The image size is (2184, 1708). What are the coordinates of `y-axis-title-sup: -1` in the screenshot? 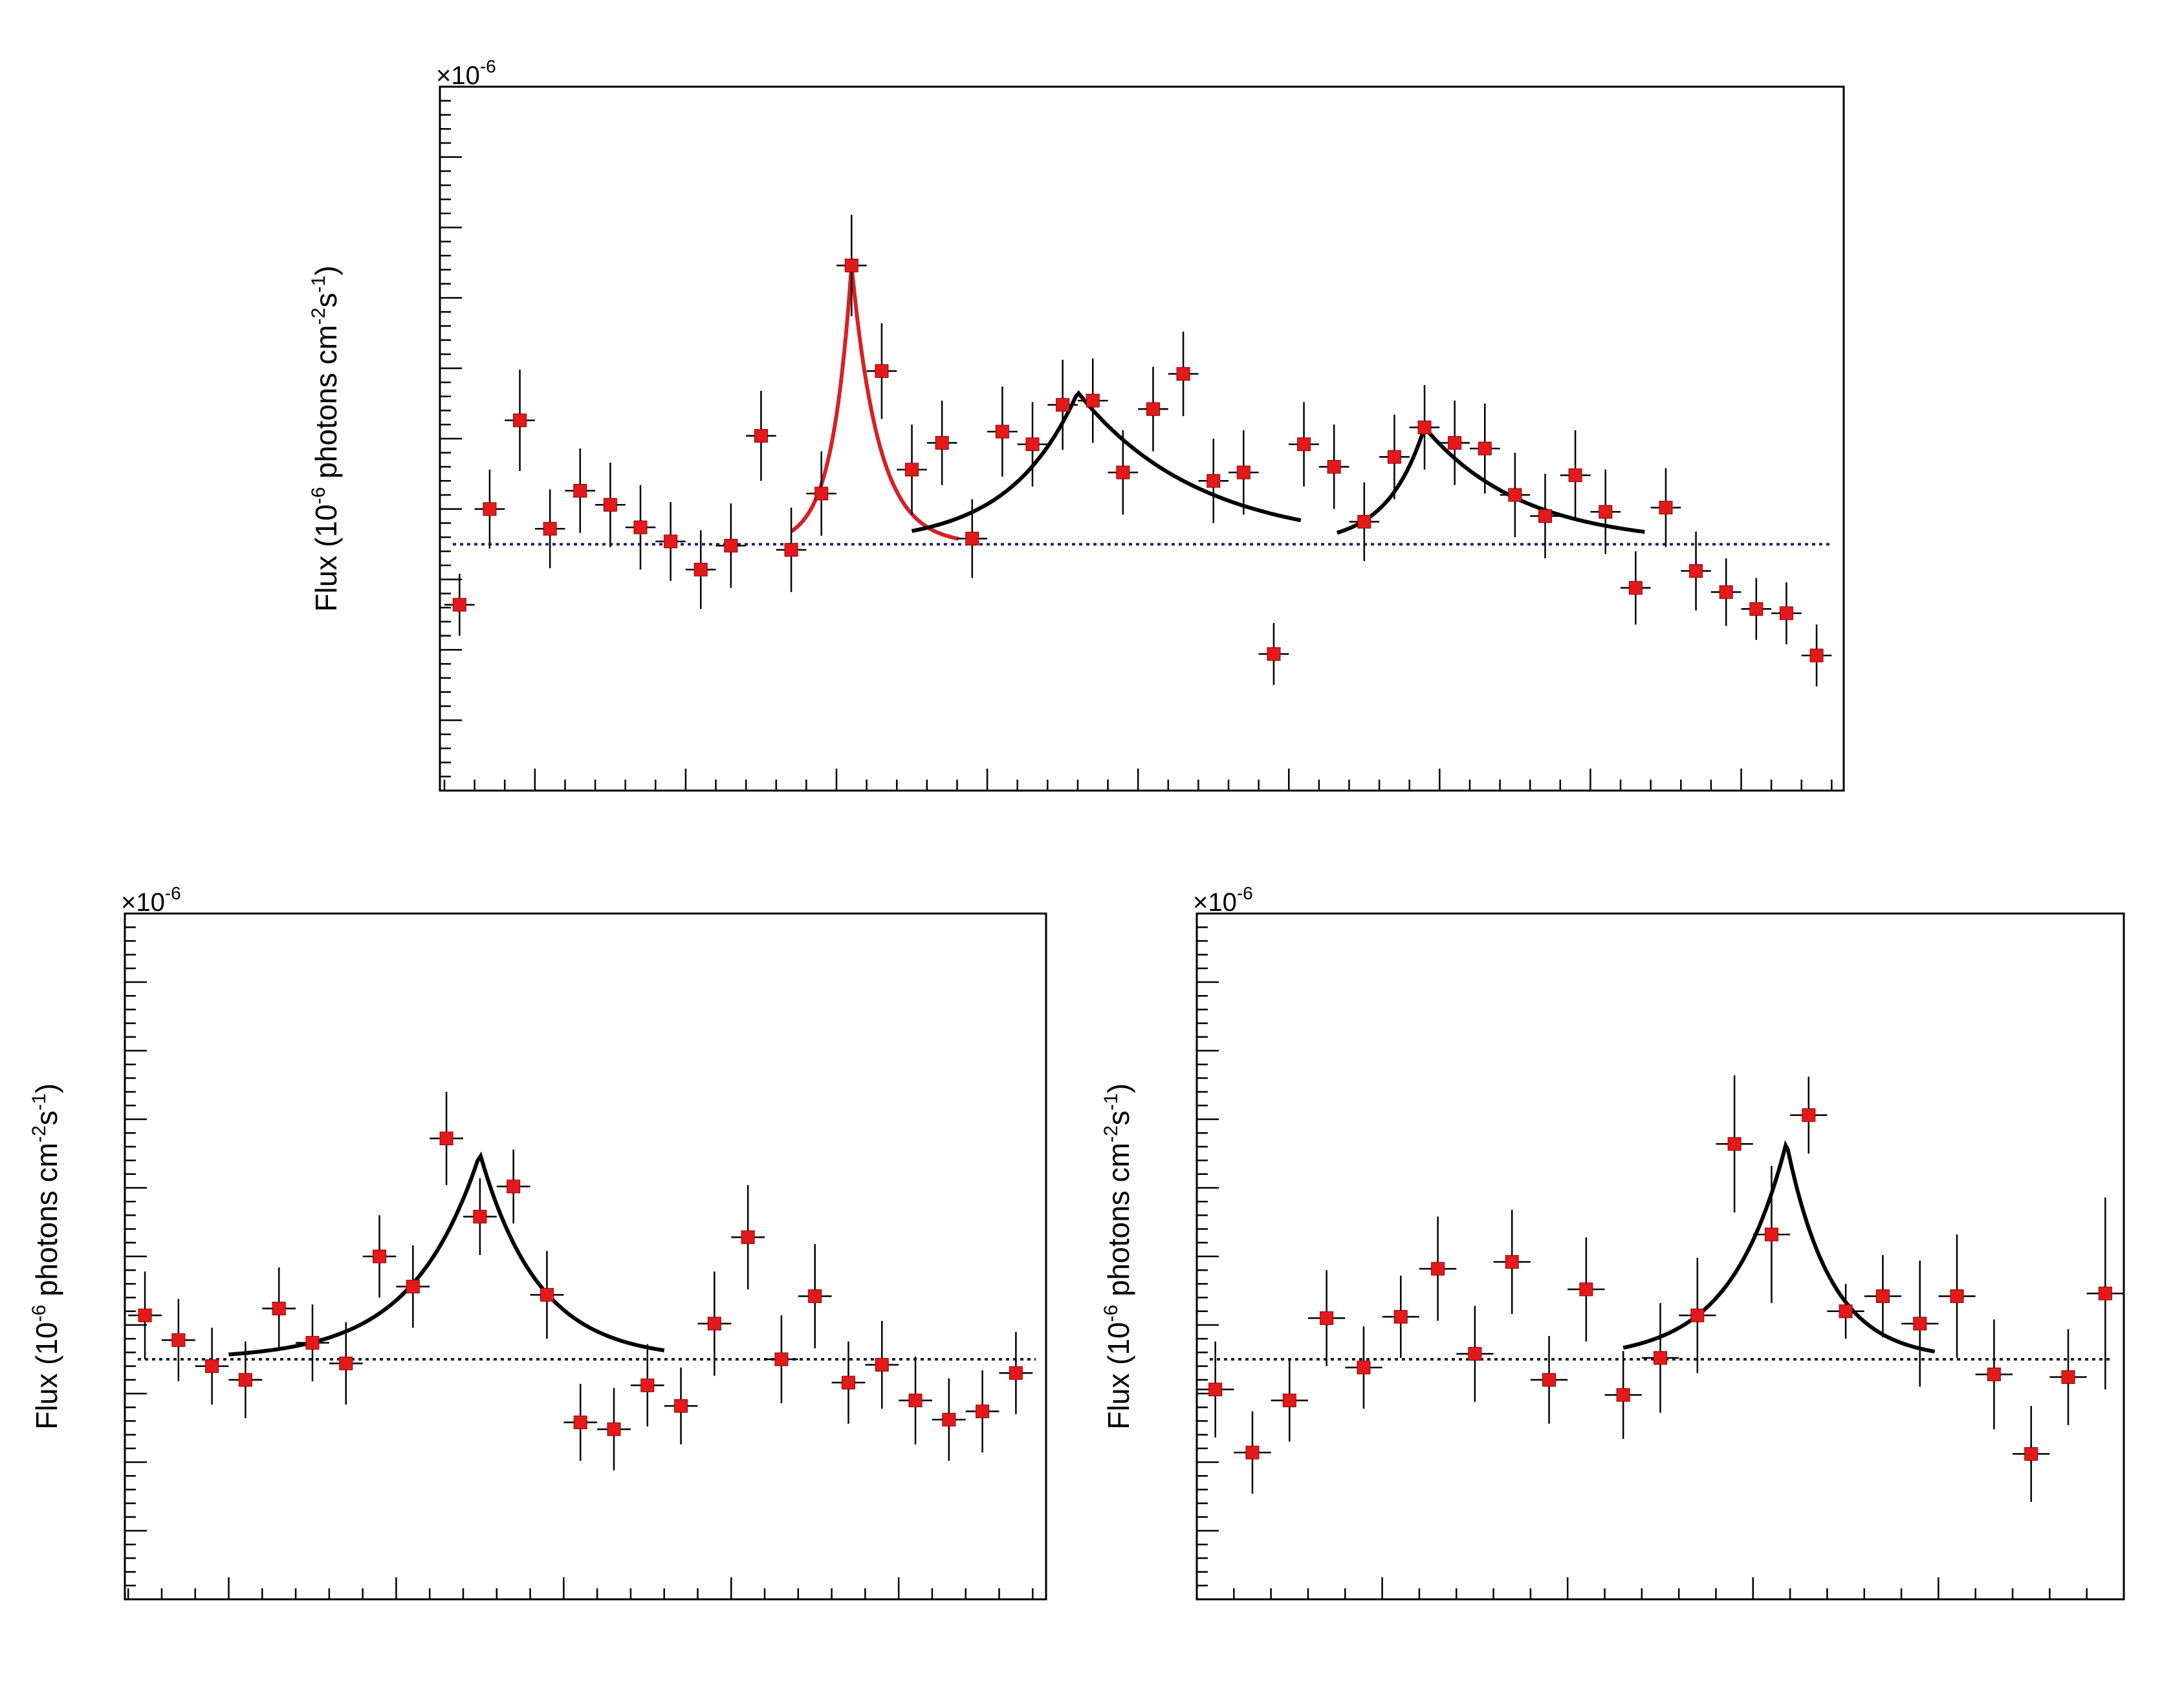 It's located at (1111, 1102).